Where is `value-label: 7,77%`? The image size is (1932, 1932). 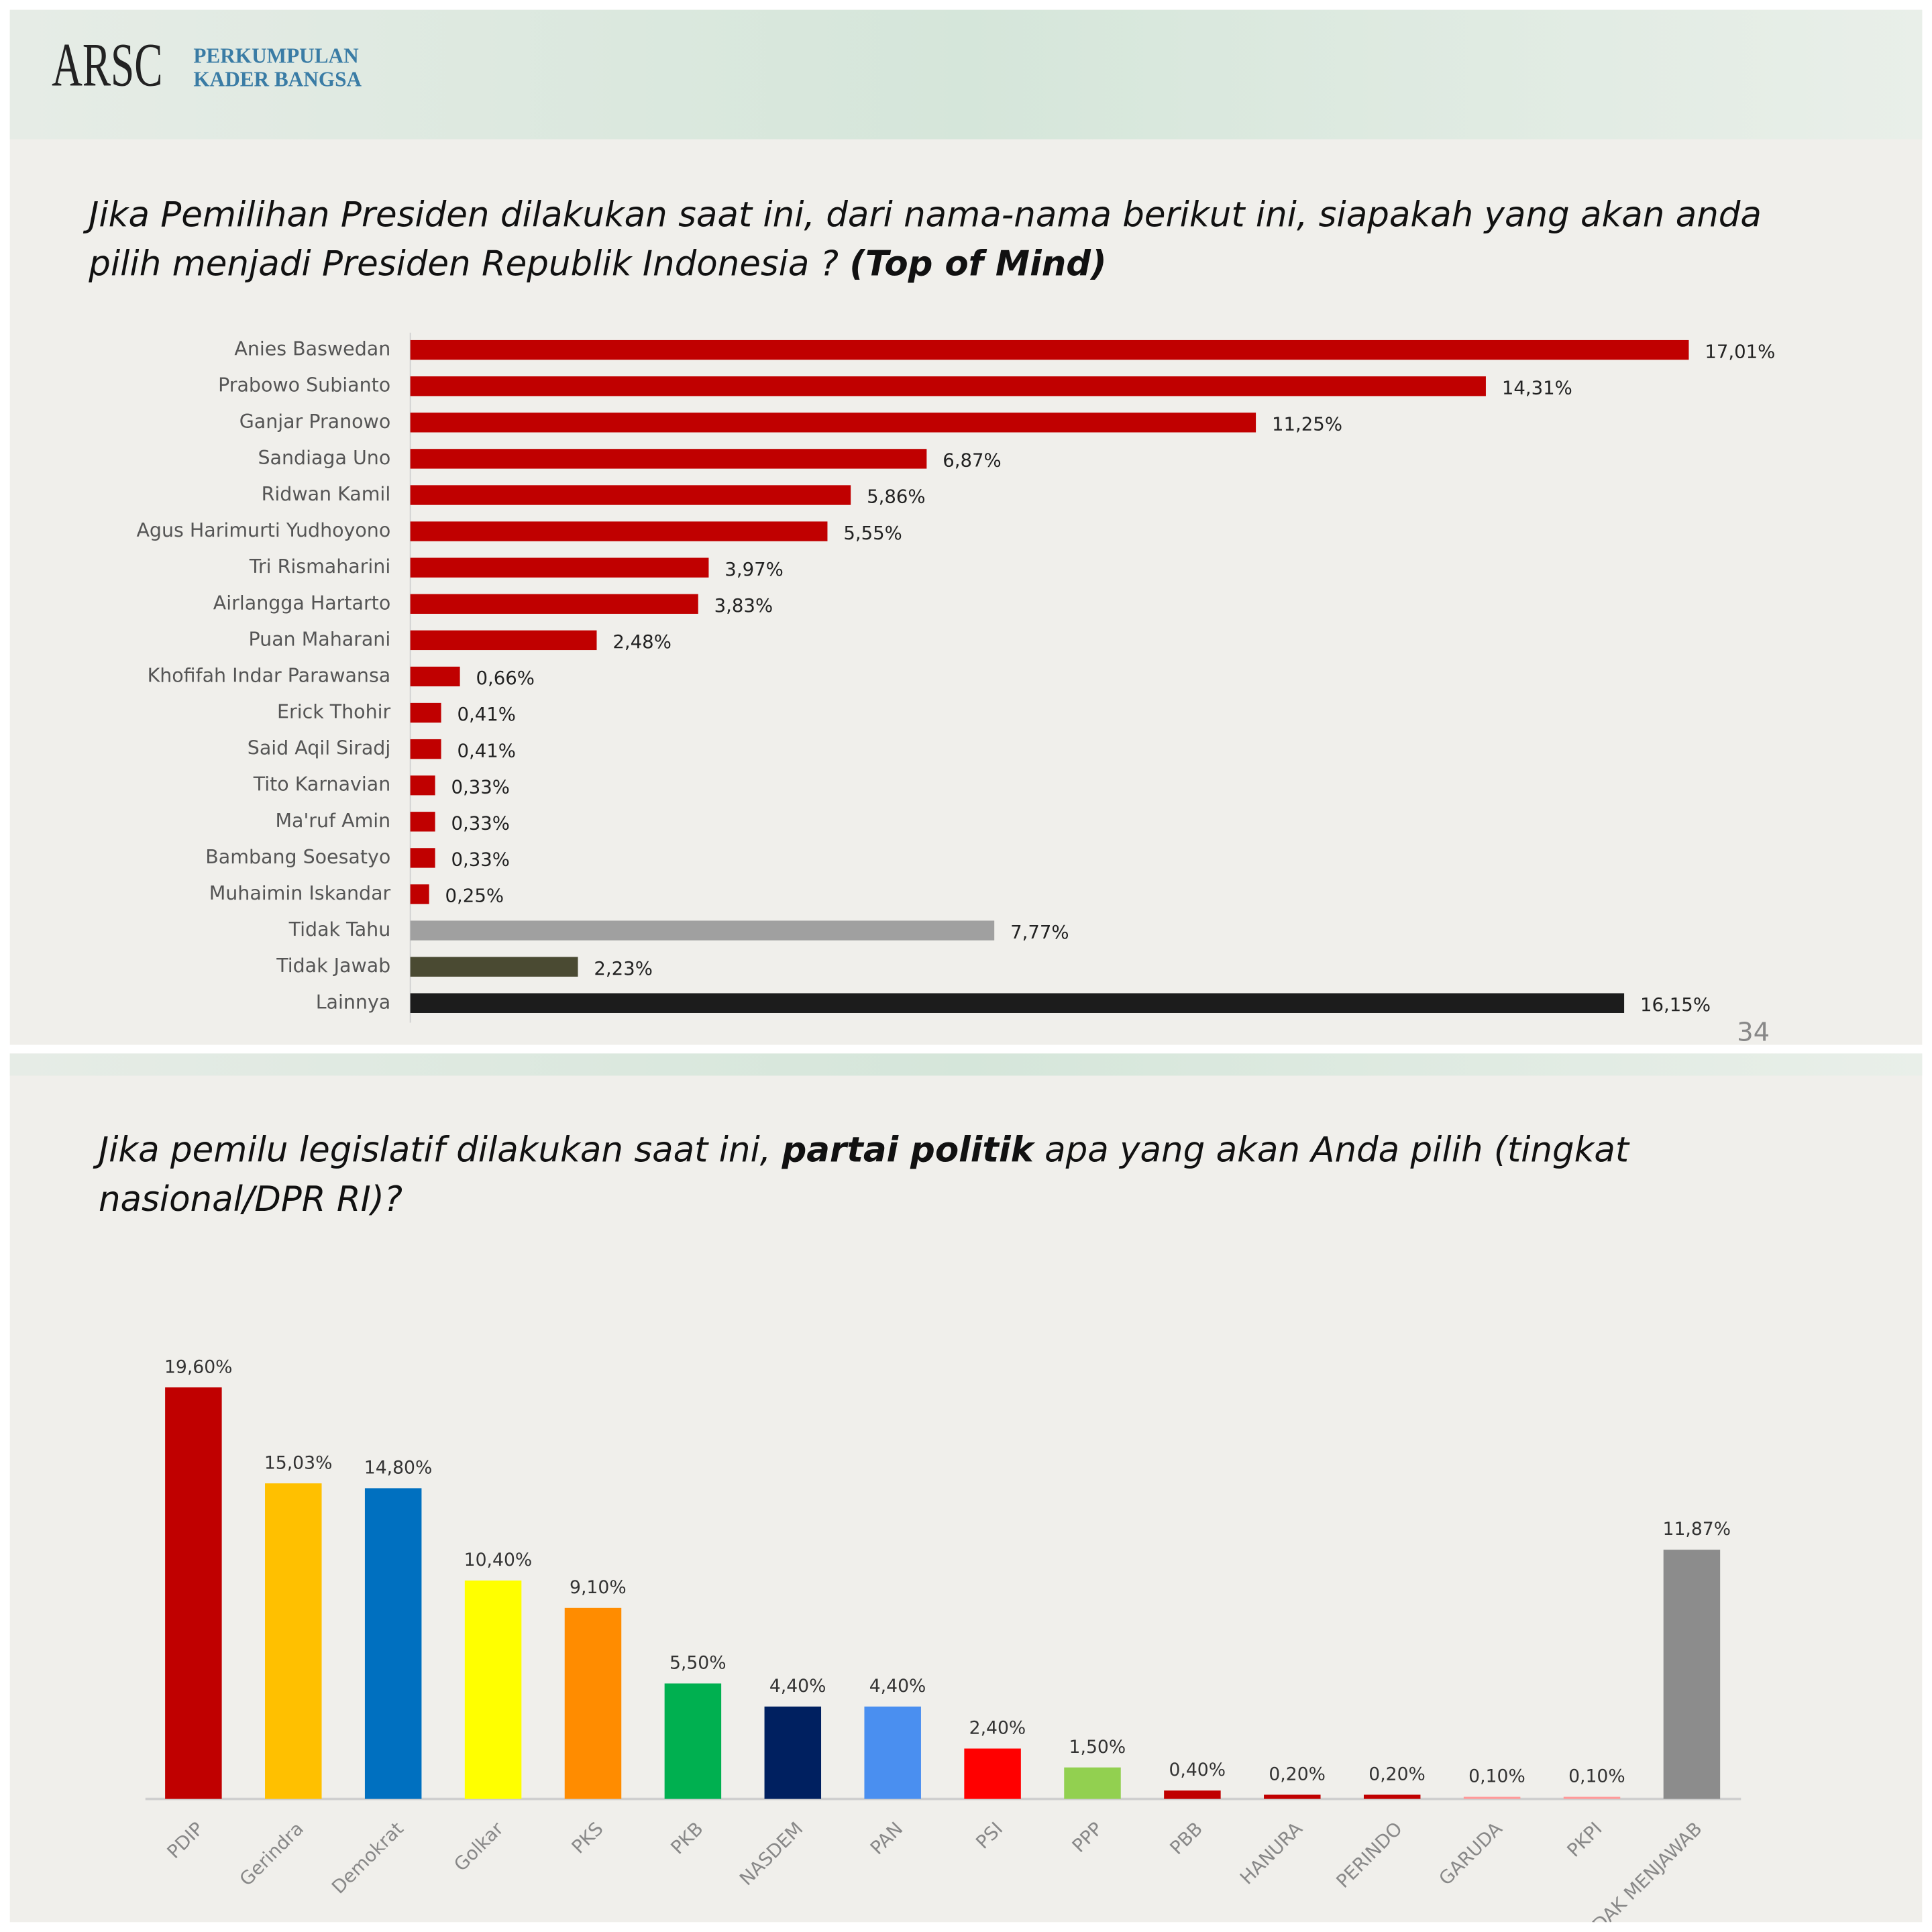 value-label: 7,77% is located at coordinates (1039, 932).